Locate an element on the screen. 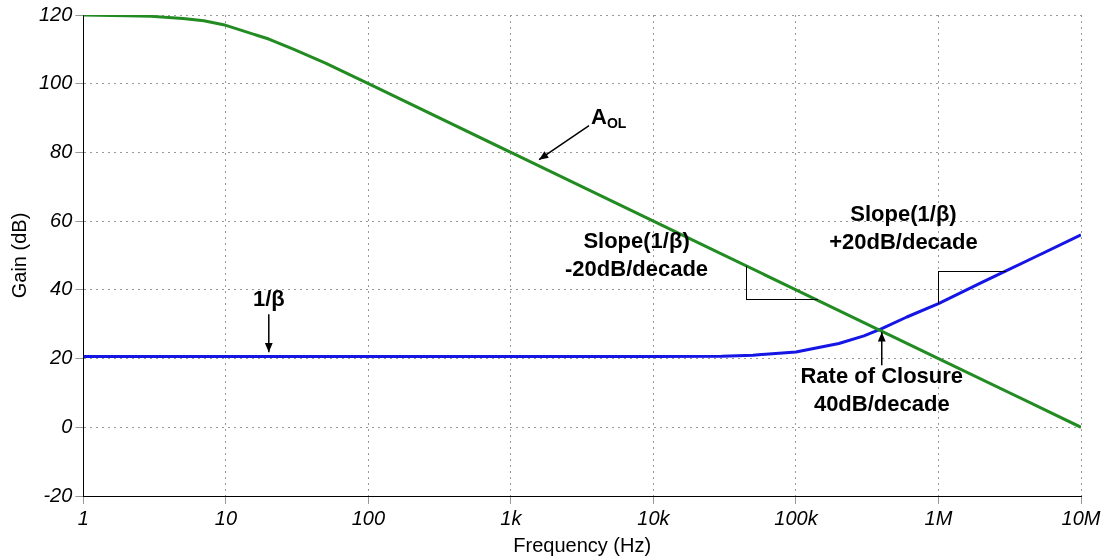  x-tick-label: 1k is located at coordinates (511, 517).